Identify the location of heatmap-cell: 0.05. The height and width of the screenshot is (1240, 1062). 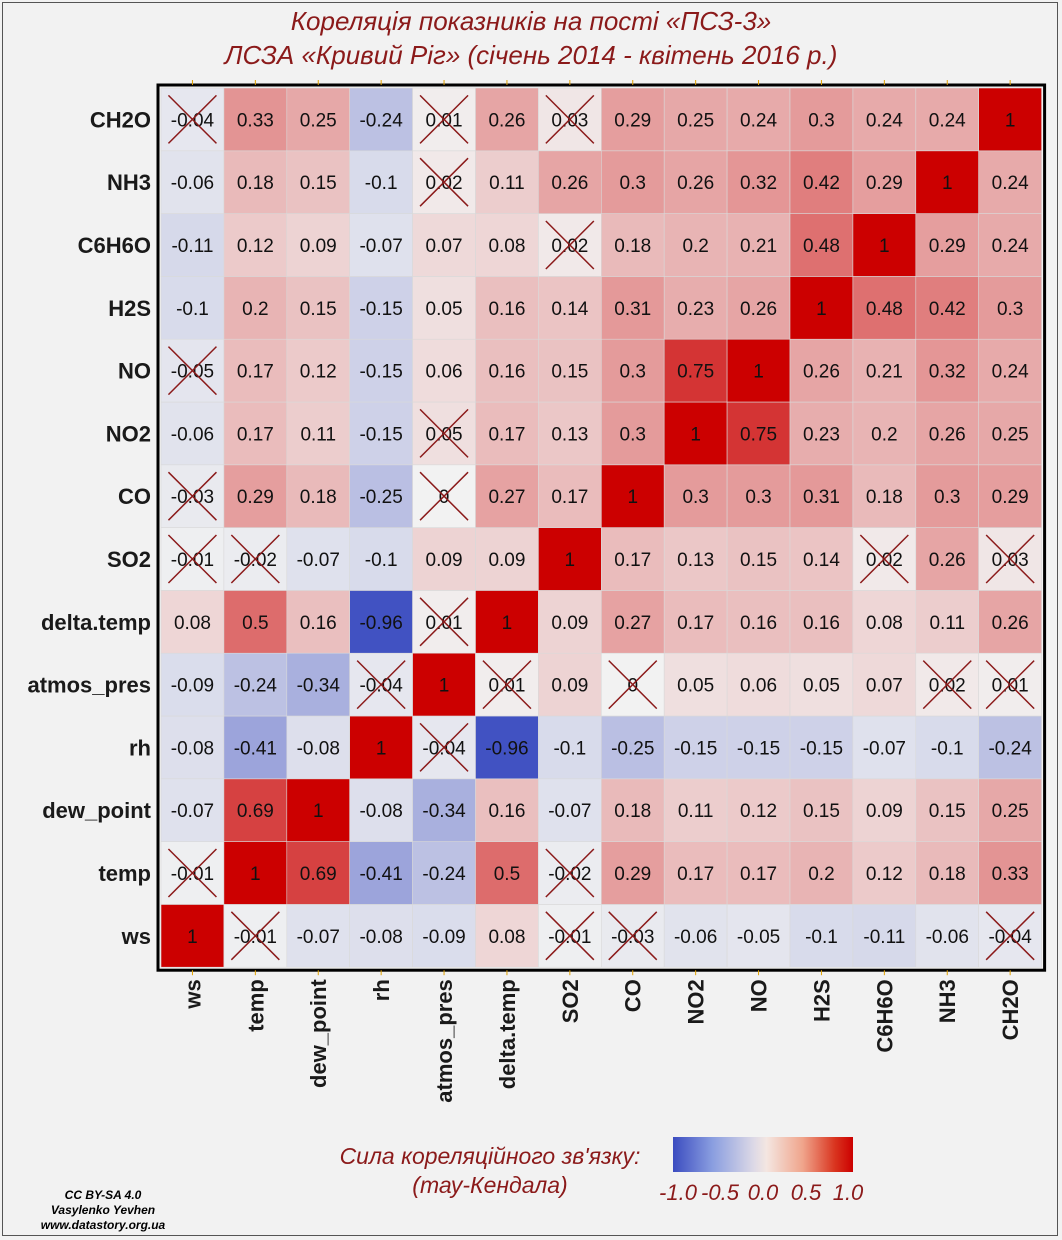
(695, 684).